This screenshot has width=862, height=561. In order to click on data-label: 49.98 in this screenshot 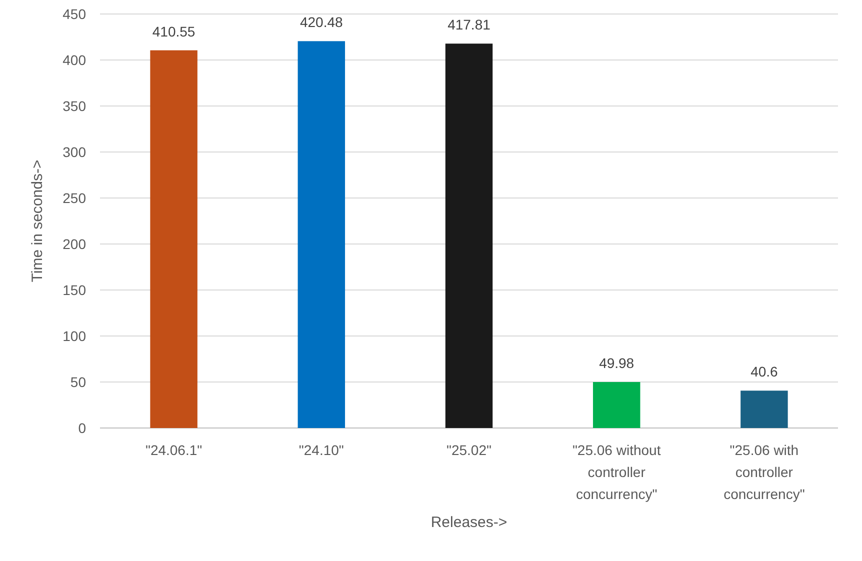, I will do `click(616, 363)`.